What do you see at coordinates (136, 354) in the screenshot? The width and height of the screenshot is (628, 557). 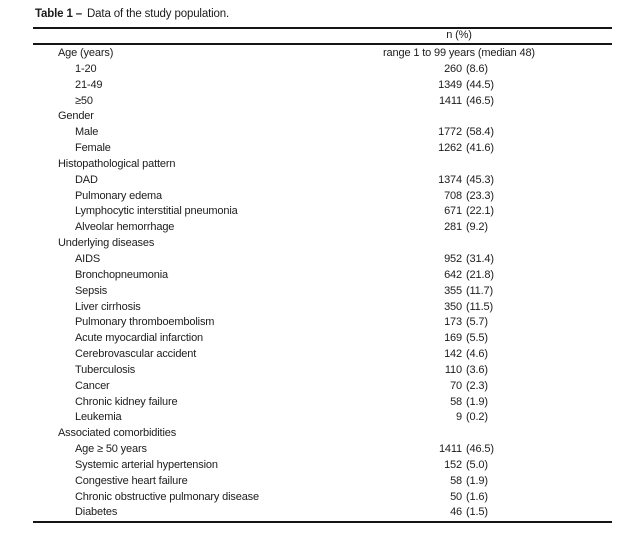 I see `row-label: Cerebrovascular accident` at bounding box center [136, 354].